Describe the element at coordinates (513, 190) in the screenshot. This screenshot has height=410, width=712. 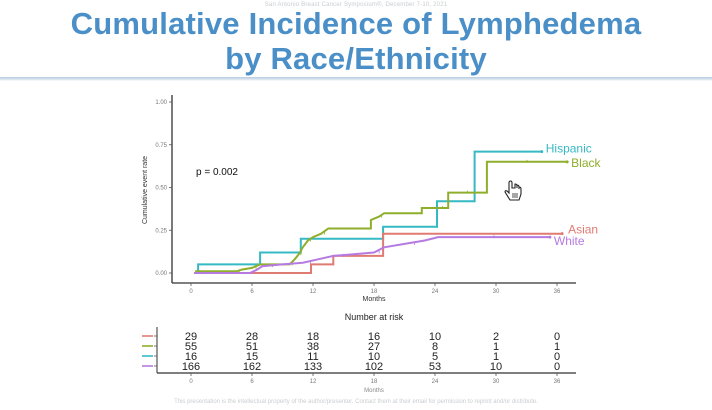
I see `hand-cursor-icon` at that location.